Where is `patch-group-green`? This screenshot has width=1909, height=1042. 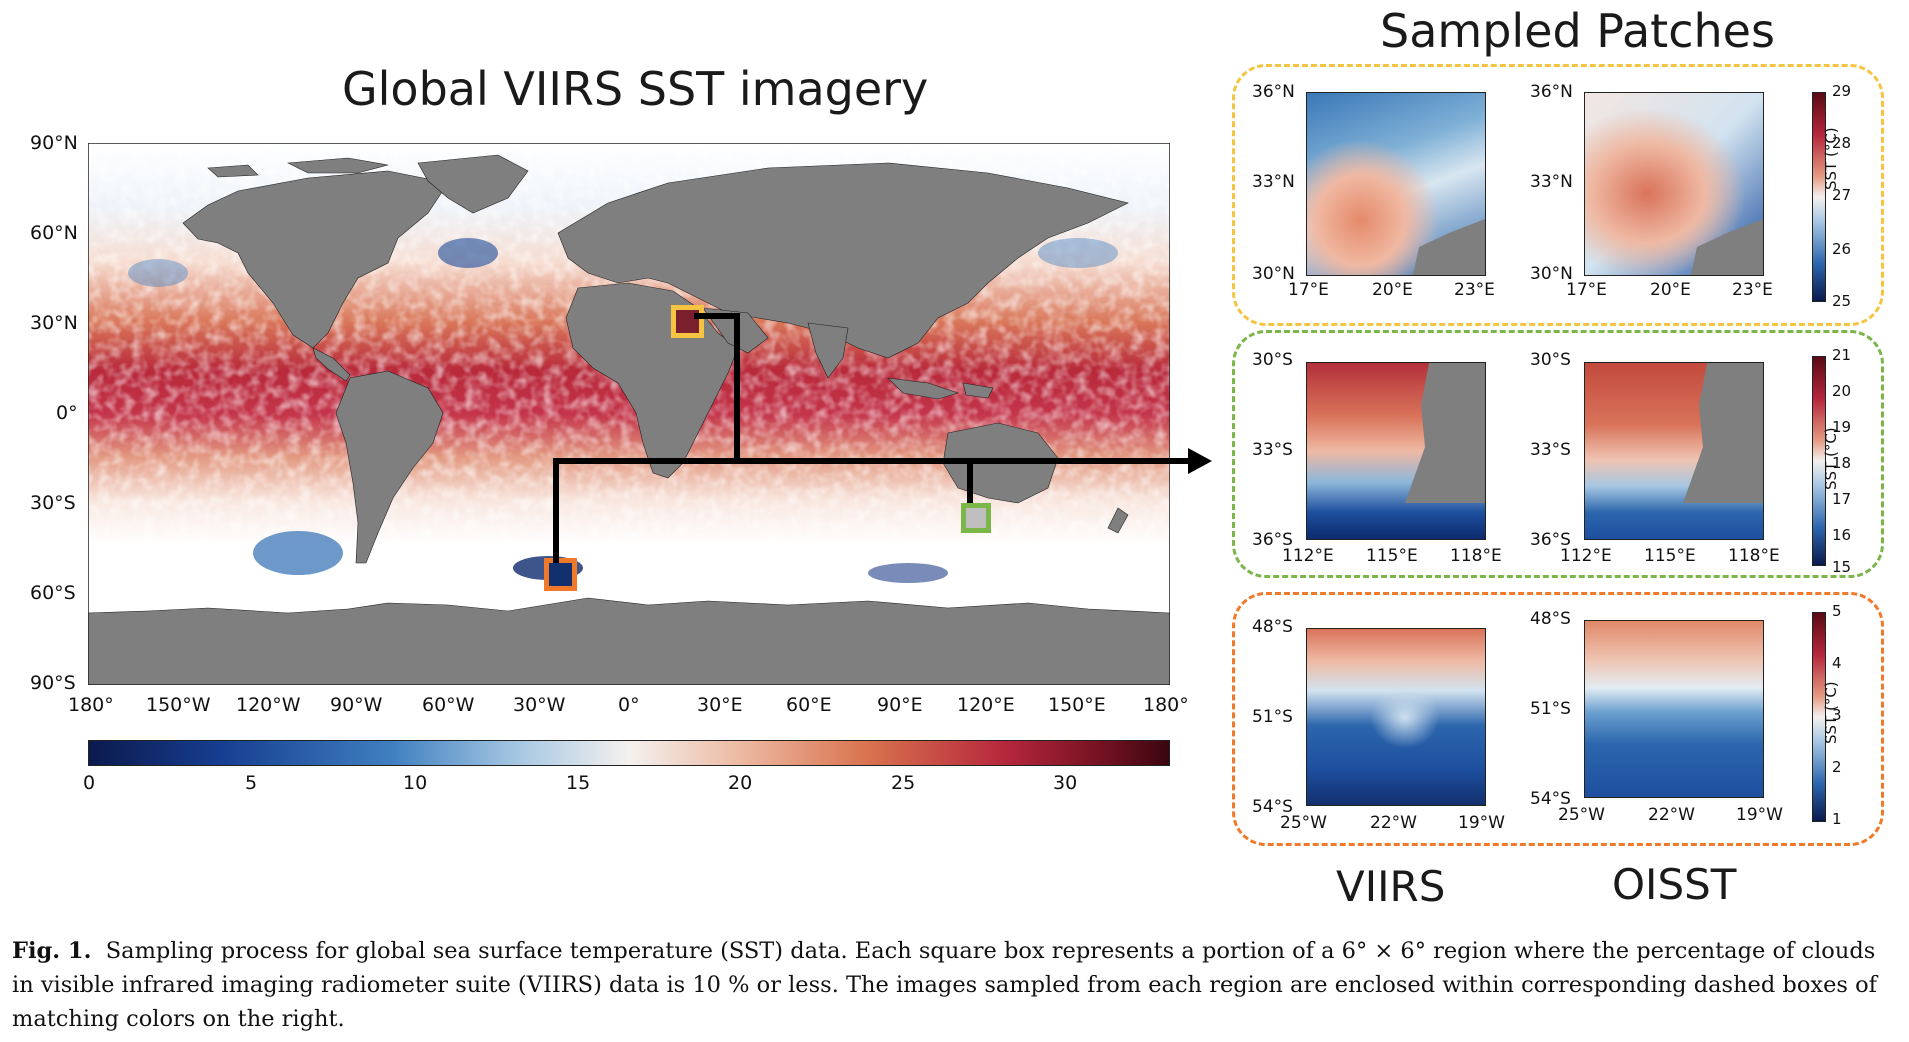
patch-group-green is located at coordinates (1558, 454).